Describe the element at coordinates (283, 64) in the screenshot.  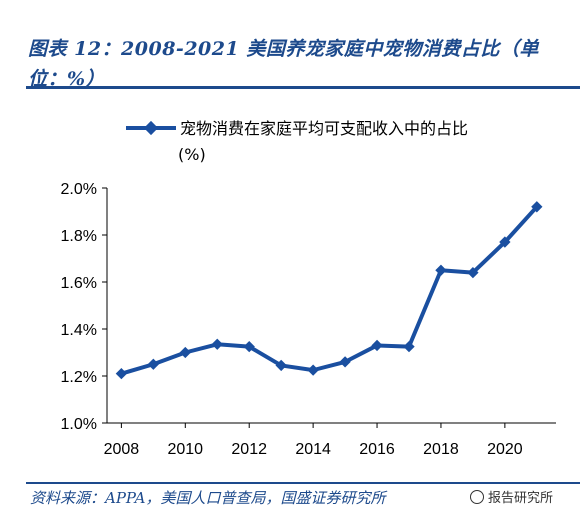
I see `chart-title: 图表 12：2008-2021 美国养宠家庭中宠物消费占比（单位：%）` at that location.